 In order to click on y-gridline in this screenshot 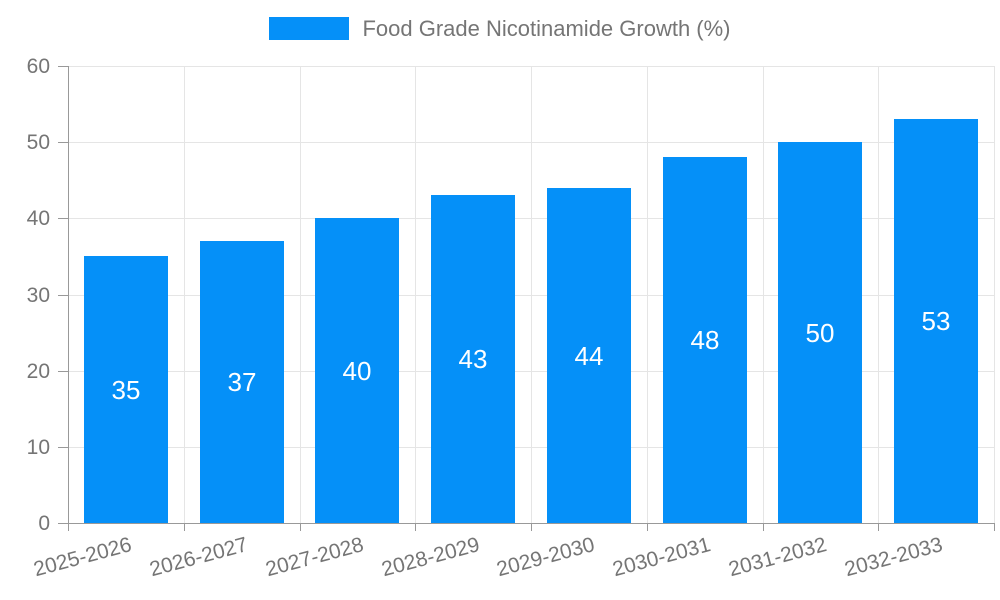, I will do `click(531, 66)`.